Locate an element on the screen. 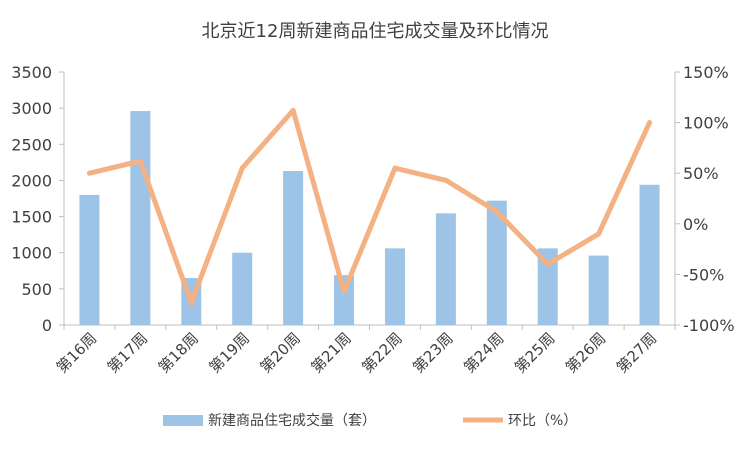 This screenshot has height=454, width=750. left-tick-label: 3500 is located at coordinates (31, 72).